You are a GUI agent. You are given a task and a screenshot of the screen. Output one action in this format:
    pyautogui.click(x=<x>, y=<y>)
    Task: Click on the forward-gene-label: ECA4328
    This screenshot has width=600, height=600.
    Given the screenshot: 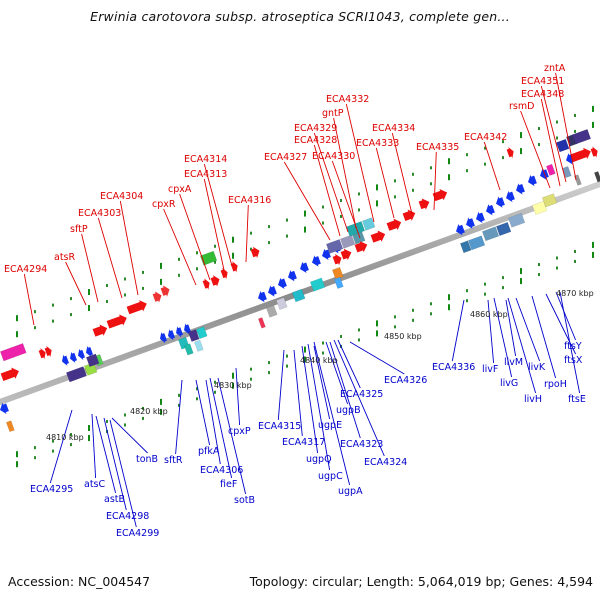 What is the action you would take?
    pyautogui.click(x=315, y=140)
    